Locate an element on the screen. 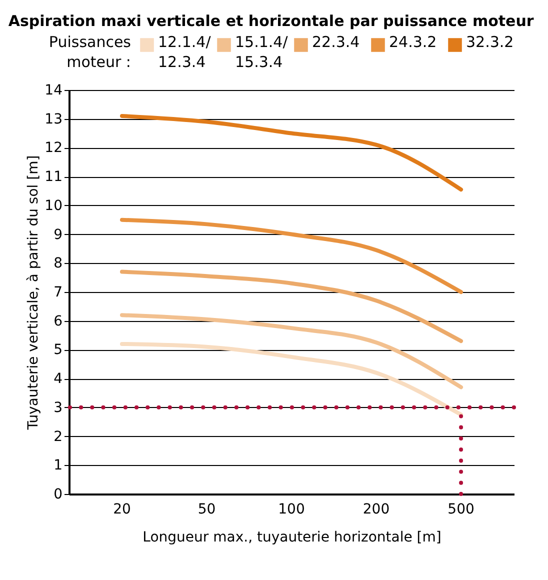 This screenshot has height=580, width=548. y-tick-label: 1 is located at coordinates (58, 466).